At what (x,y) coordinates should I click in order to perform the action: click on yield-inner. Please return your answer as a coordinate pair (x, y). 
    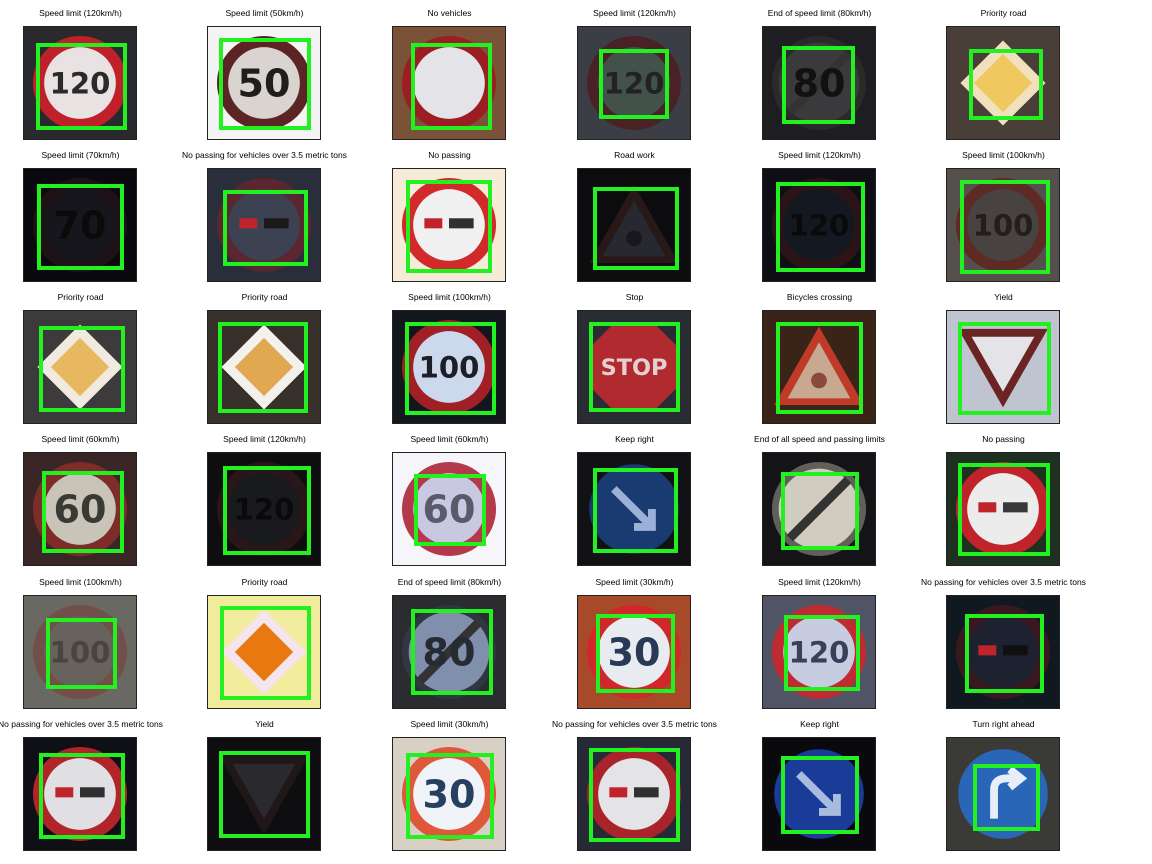
    Looking at the image, I should click on (264, 791).